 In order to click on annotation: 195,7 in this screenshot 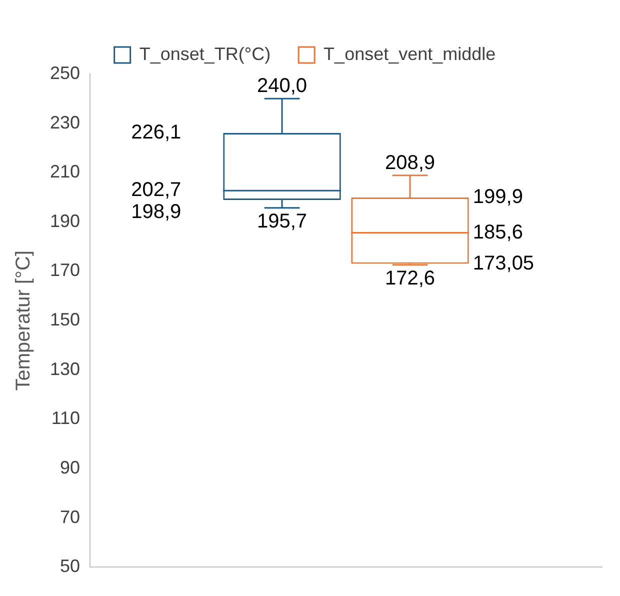, I will do `click(282, 221)`.